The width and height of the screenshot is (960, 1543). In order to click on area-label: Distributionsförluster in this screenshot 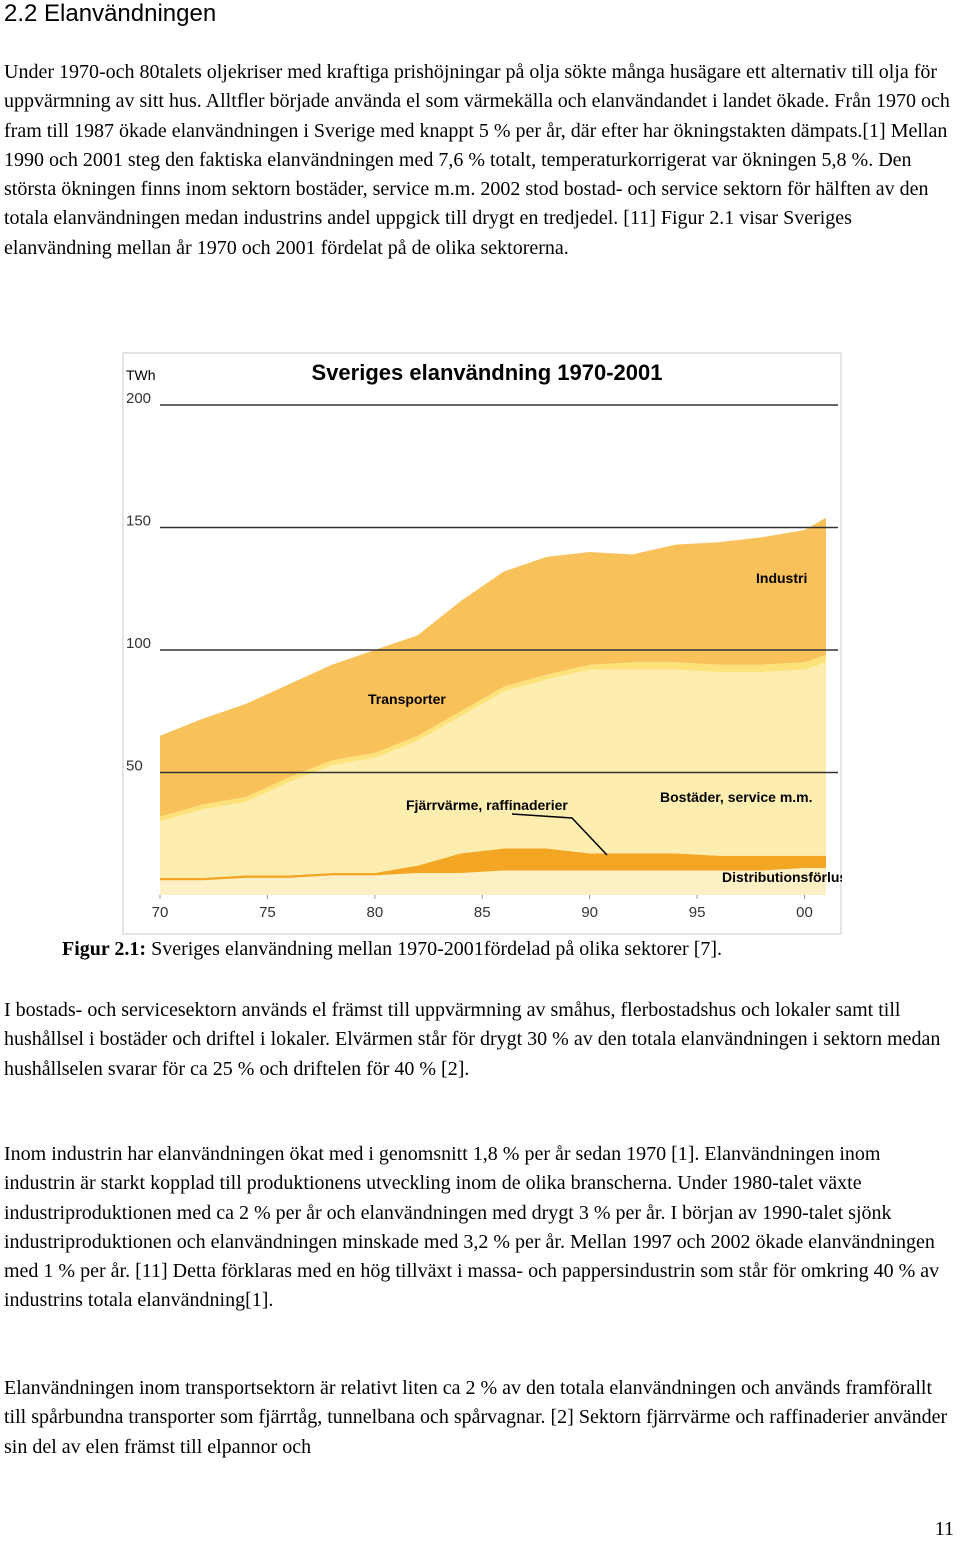, I will do `click(782, 877)`.